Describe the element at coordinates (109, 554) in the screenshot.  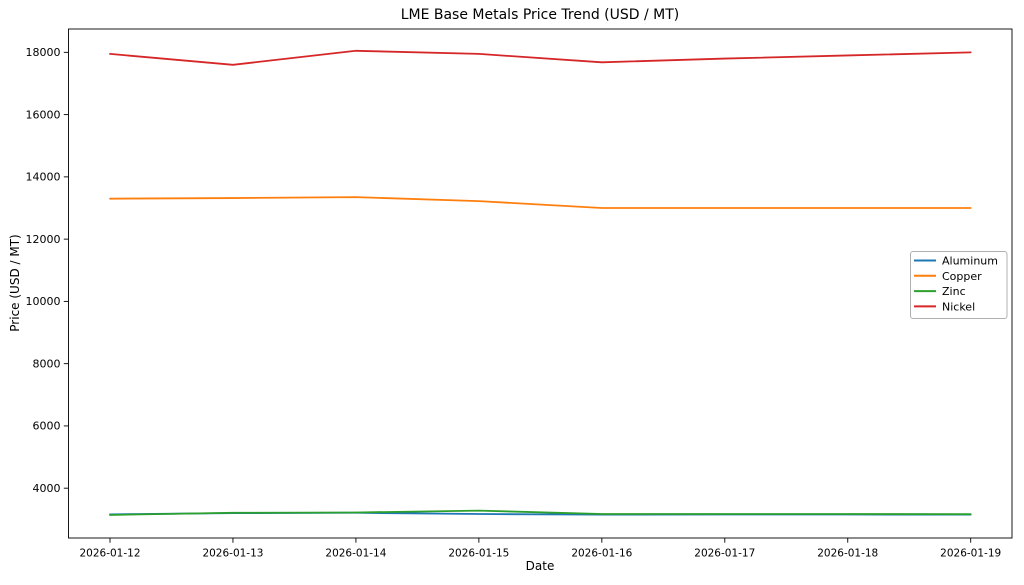
I see `x-tick-label: 2026-01-12` at that location.